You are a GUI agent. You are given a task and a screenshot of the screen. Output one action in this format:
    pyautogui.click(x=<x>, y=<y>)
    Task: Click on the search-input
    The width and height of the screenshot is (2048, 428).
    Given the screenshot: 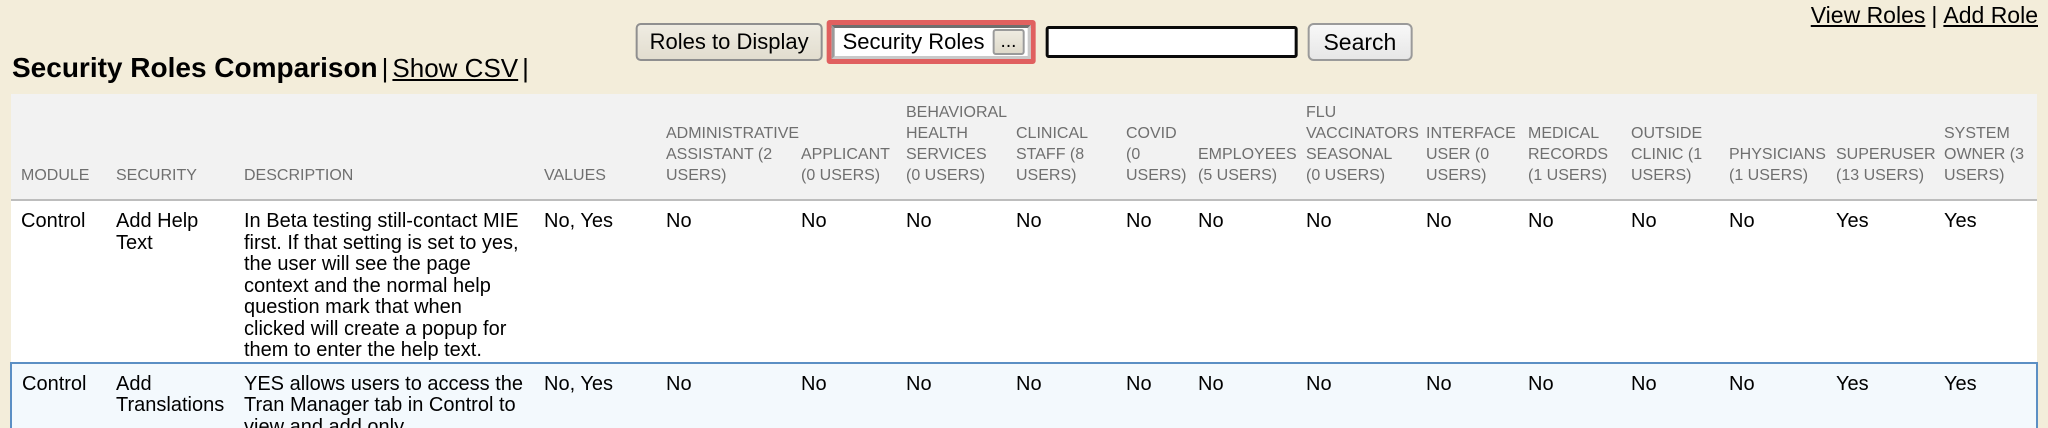 What is the action you would take?
    pyautogui.click(x=1171, y=42)
    